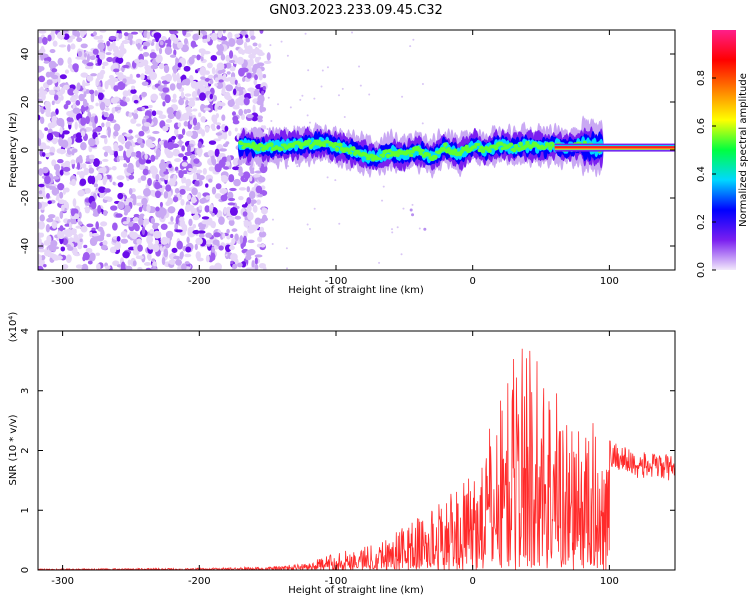 Image resolution: width=750 pixels, height=600 pixels. I want to click on colorbar-tick-label: 0.8, so click(701, 78).